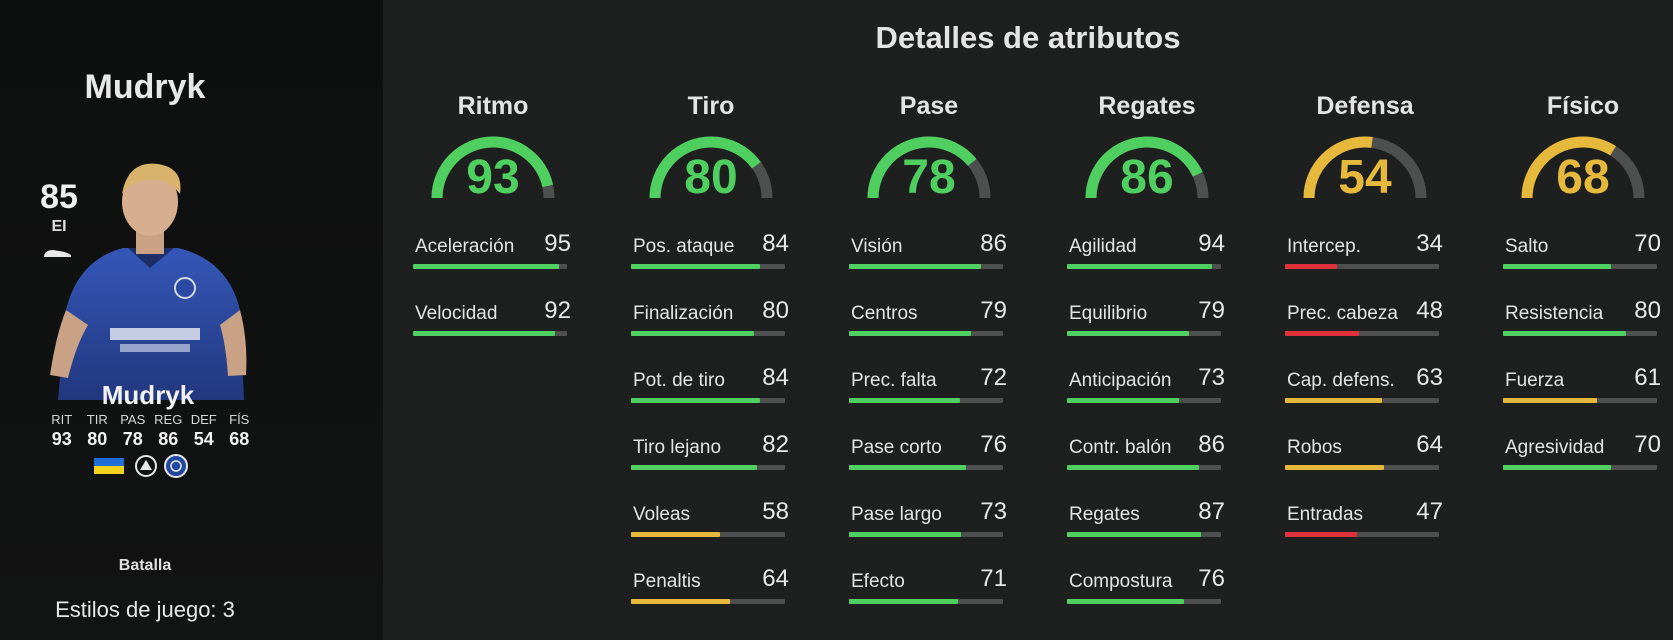 The width and height of the screenshot is (1673, 640). What do you see at coordinates (1647, 377) in the screenshot?
I see `stat-value: 61` at bounding box center [1647, 377].